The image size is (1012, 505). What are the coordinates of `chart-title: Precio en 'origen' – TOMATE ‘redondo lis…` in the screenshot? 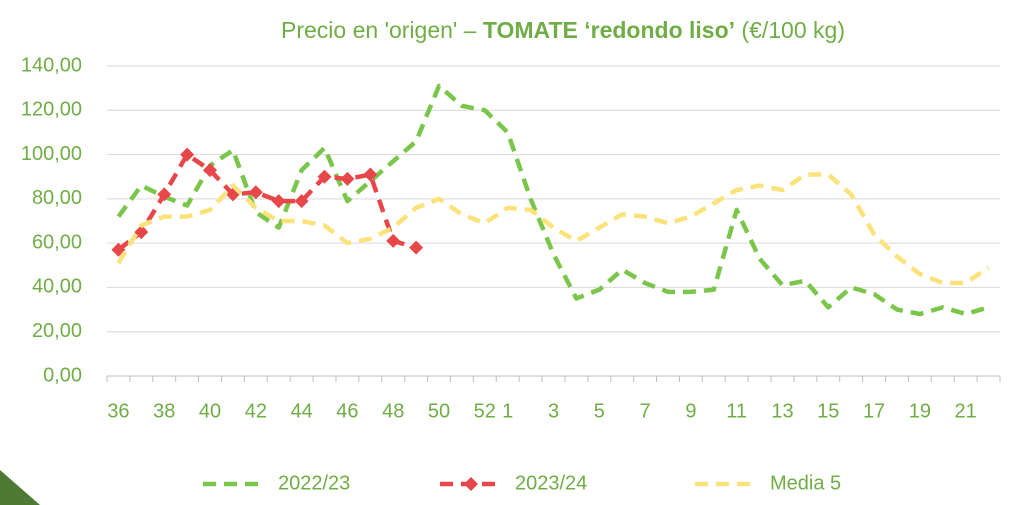 It's located at (563, 30).